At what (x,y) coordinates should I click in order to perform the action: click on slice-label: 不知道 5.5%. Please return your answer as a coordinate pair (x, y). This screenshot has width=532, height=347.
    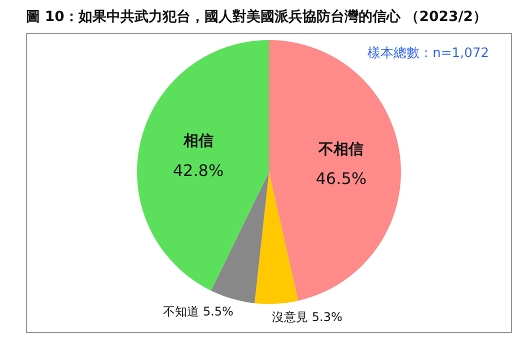
    Looking at the image, I should click on (198, 311).